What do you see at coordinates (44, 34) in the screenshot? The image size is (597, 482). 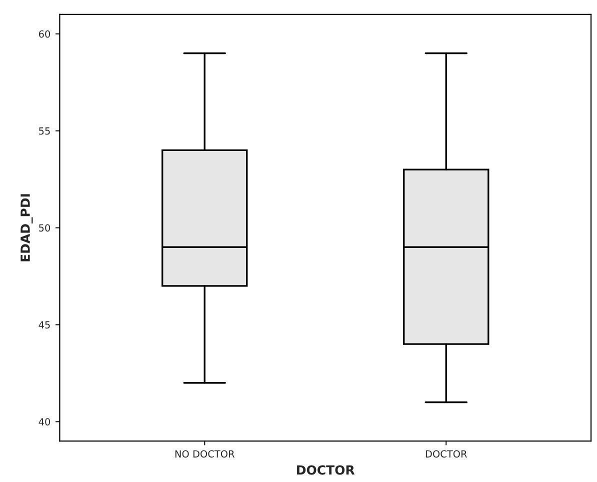 I see `y-tick-label: 60` at bounding box center [44, 34].